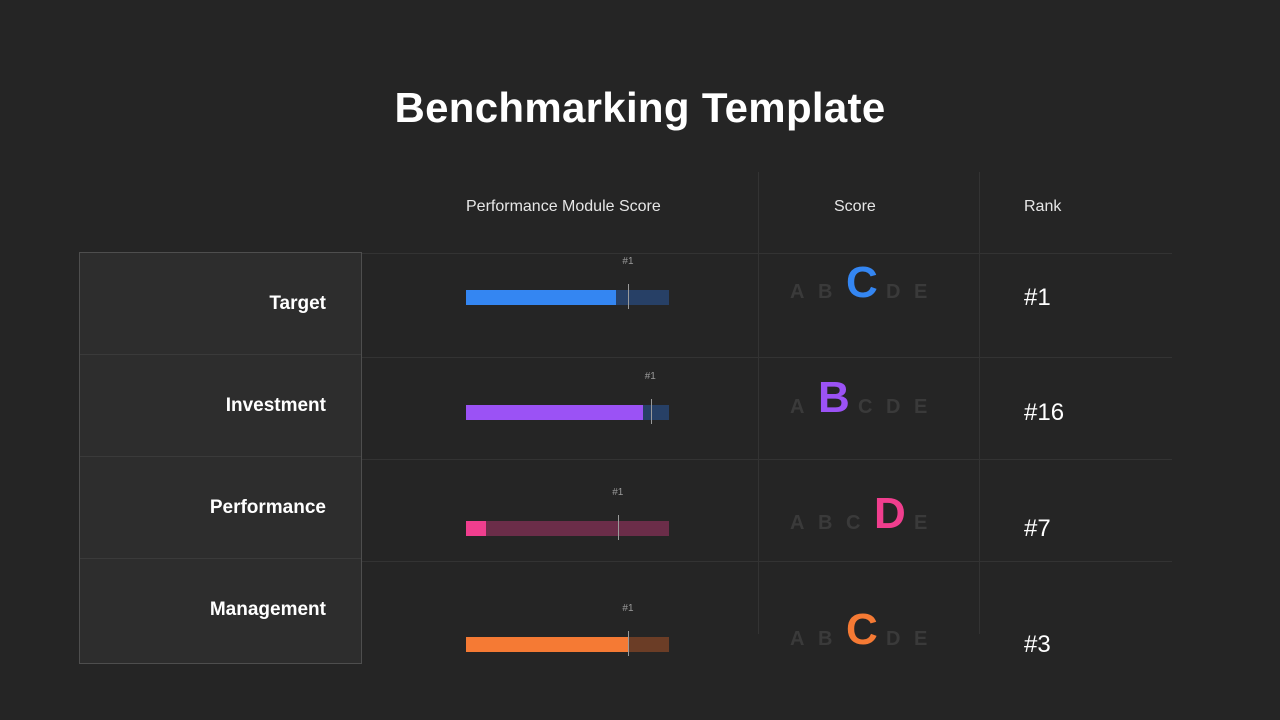 The width and height of the screenshot is (1280, 720). I want to click on rank-value: #1, so click(1037, 297).